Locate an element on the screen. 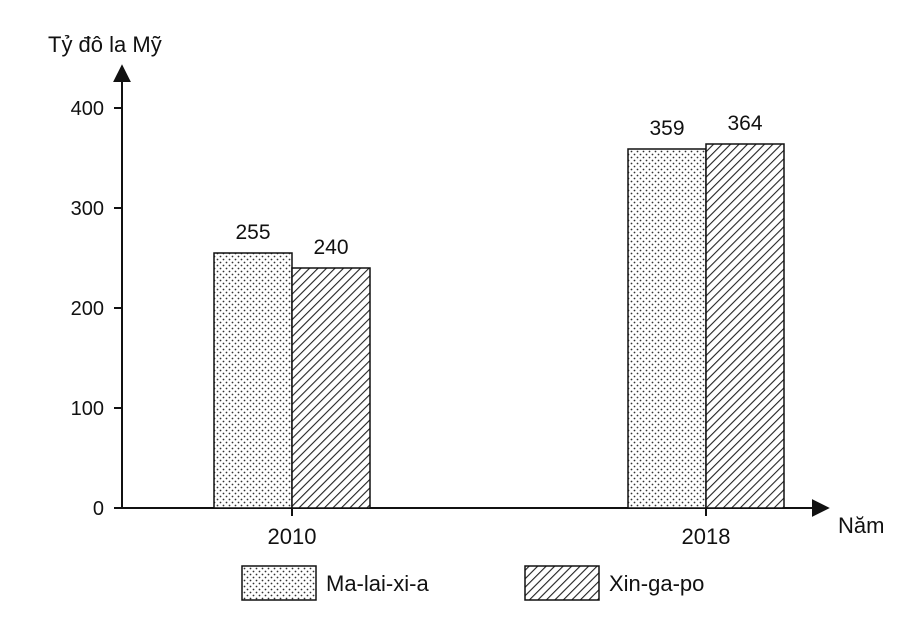 The height and width of the screenshot is (619, 907). y-ticks: 0 100 200 300 400 is located at coordinates (96, 309).